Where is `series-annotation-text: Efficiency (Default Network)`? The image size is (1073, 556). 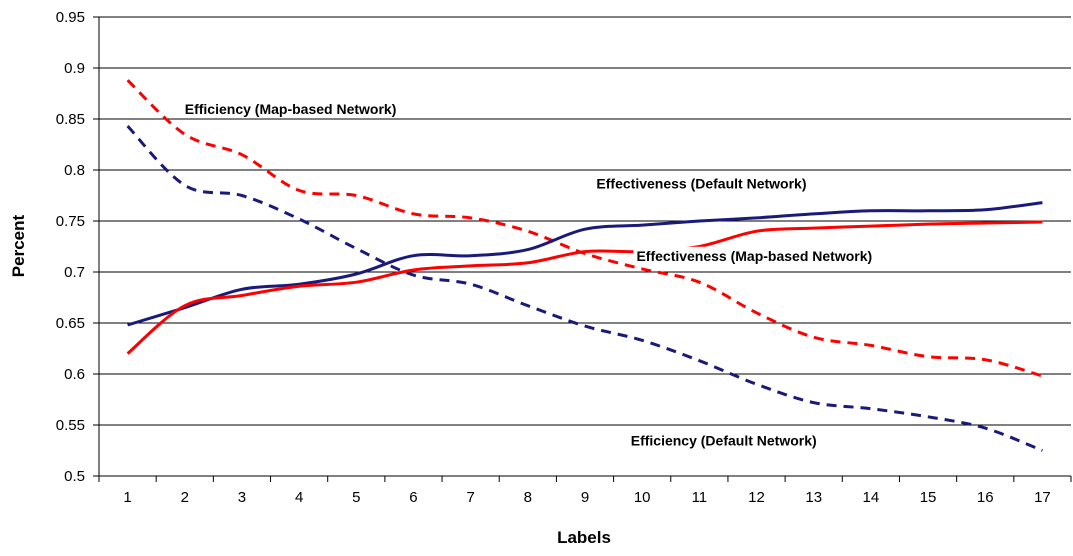 series-annotation-text: Efficiency (Default Network) is located at coordinates (724, 440).